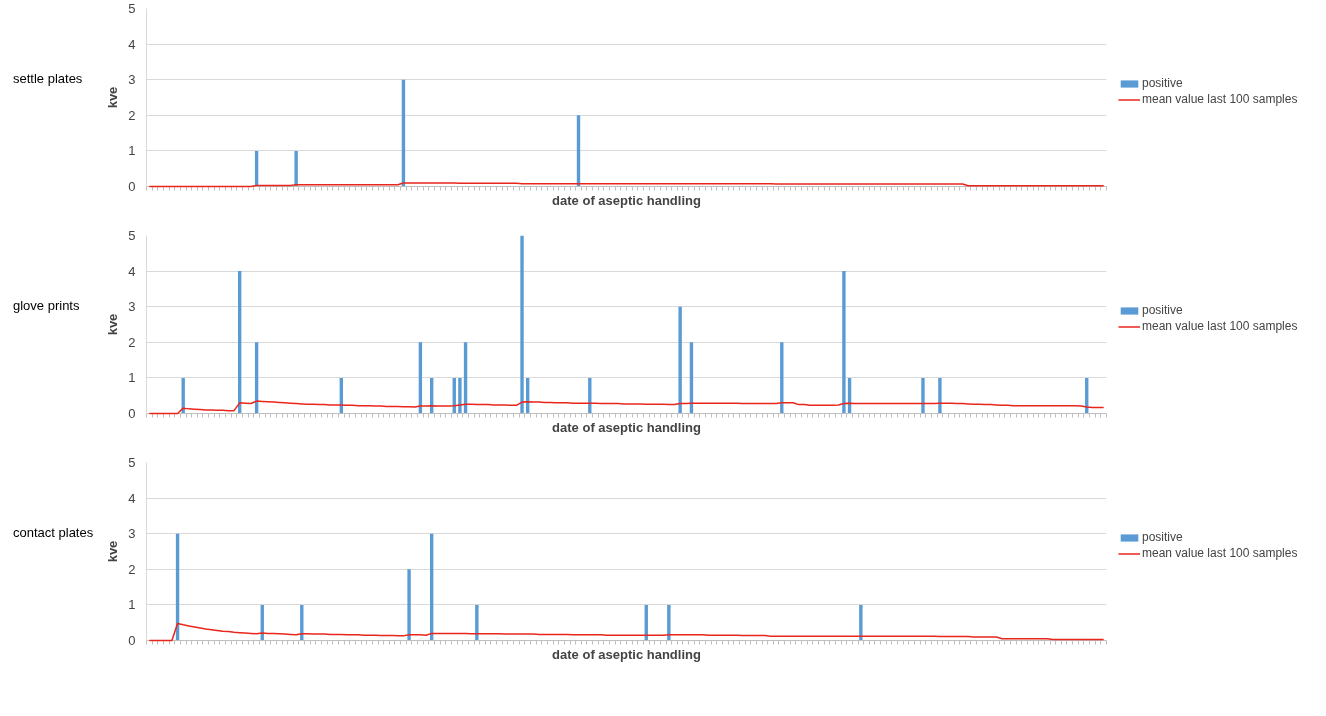 The image size is (1326, 716). Describe the element at coordinates (46, 306) in the screenshot. I see `text: glove prints` at that location.